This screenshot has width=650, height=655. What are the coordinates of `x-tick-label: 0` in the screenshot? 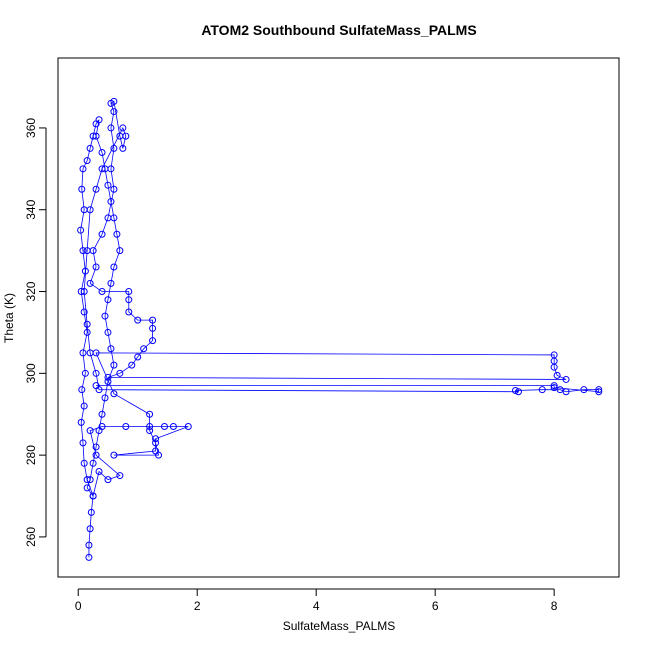 It's located at (78, 606).